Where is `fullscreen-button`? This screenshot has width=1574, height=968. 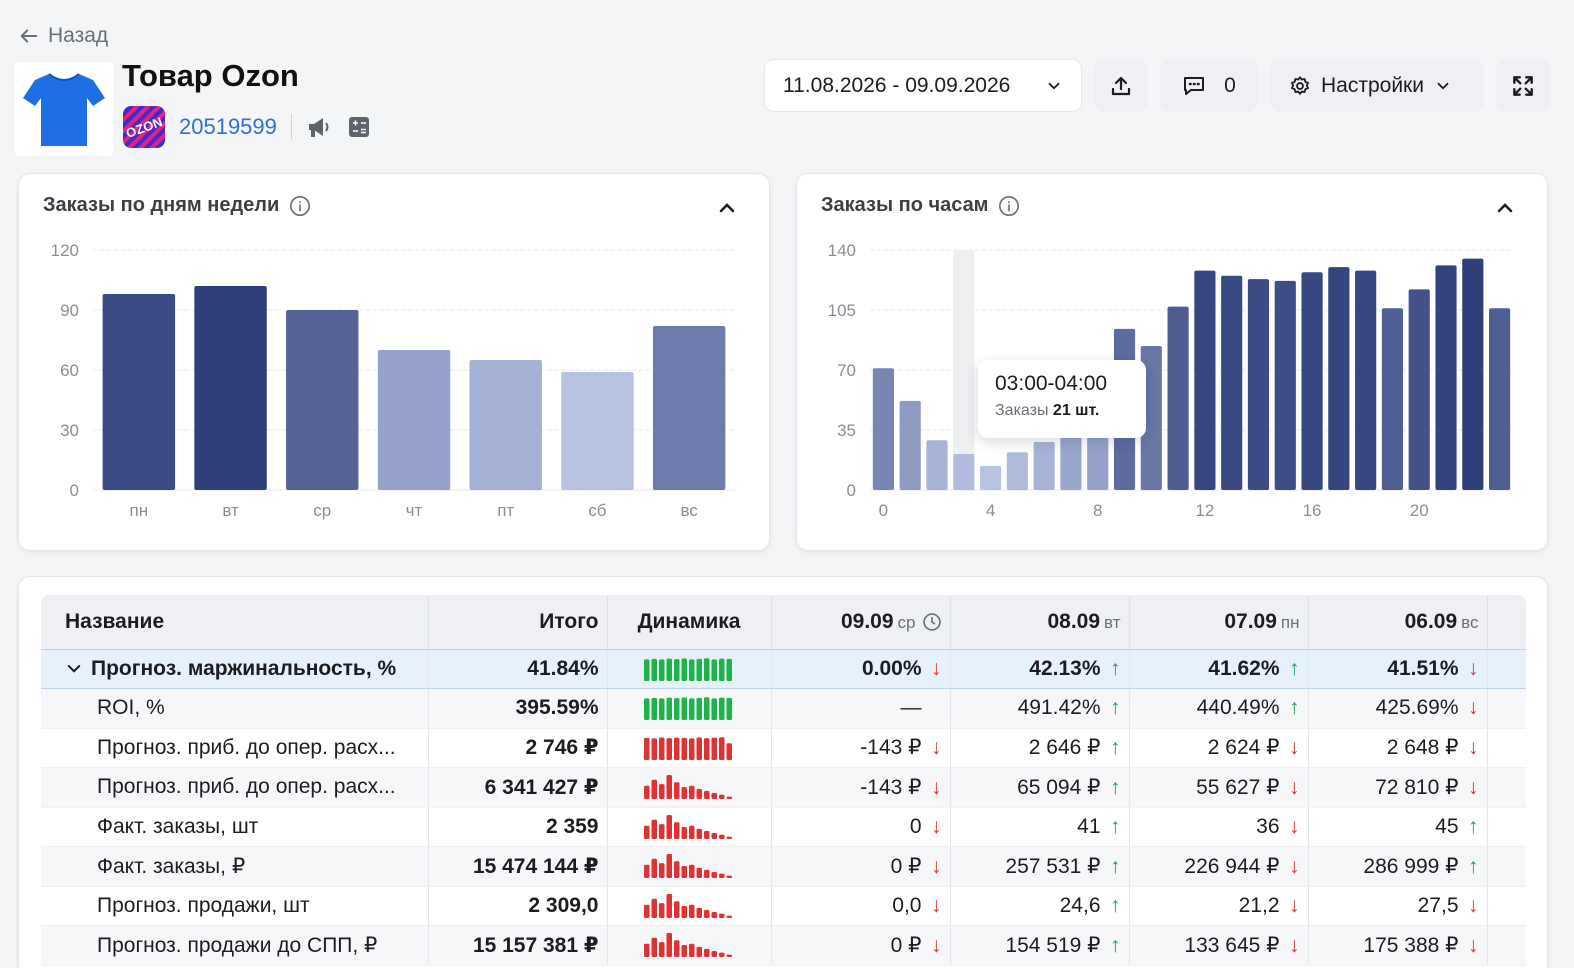
fullscreen-button is located at coordinates (1523, 85).